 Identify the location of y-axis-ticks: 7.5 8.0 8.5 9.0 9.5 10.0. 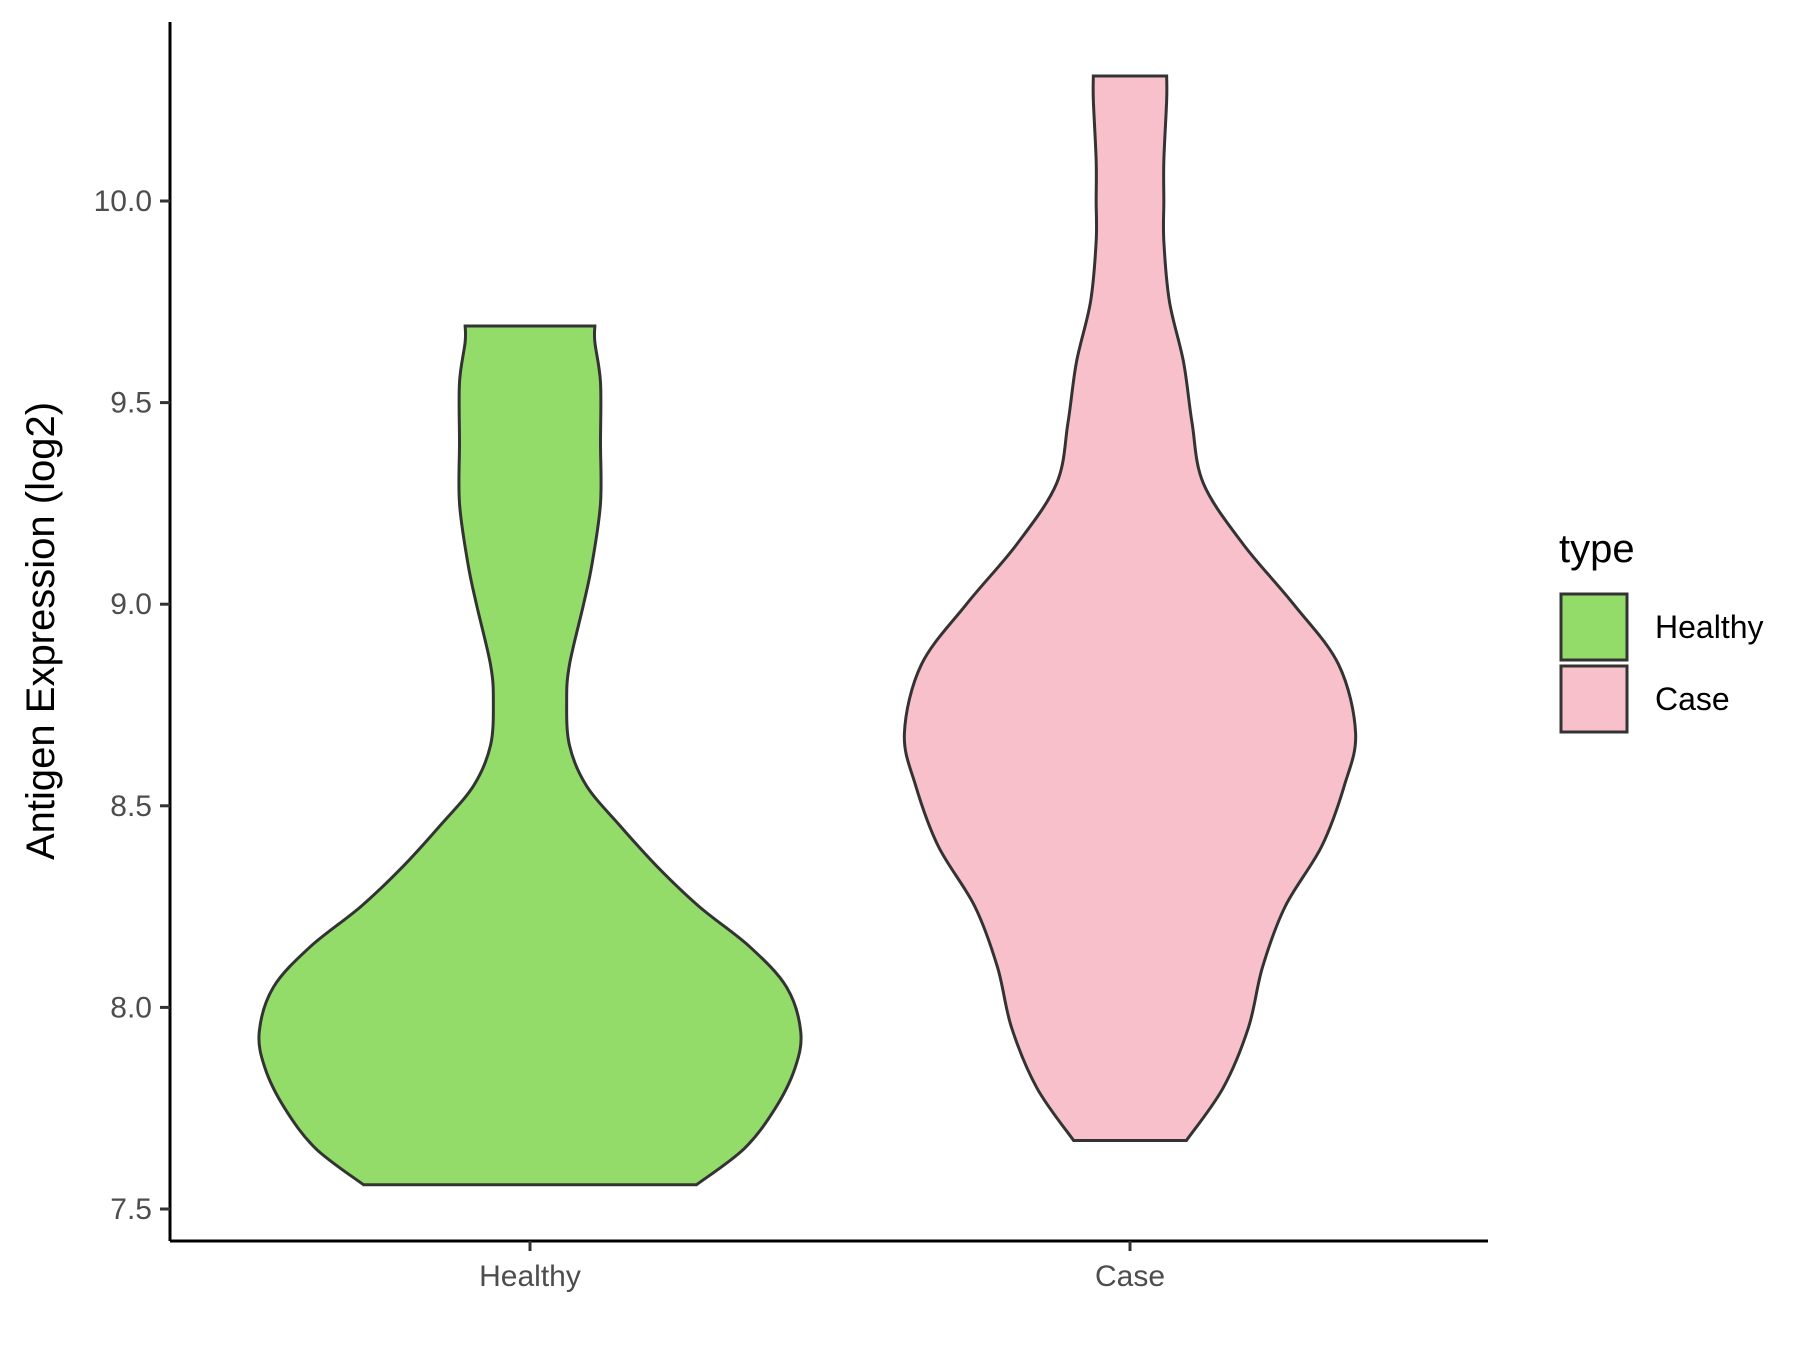
(132, 705).